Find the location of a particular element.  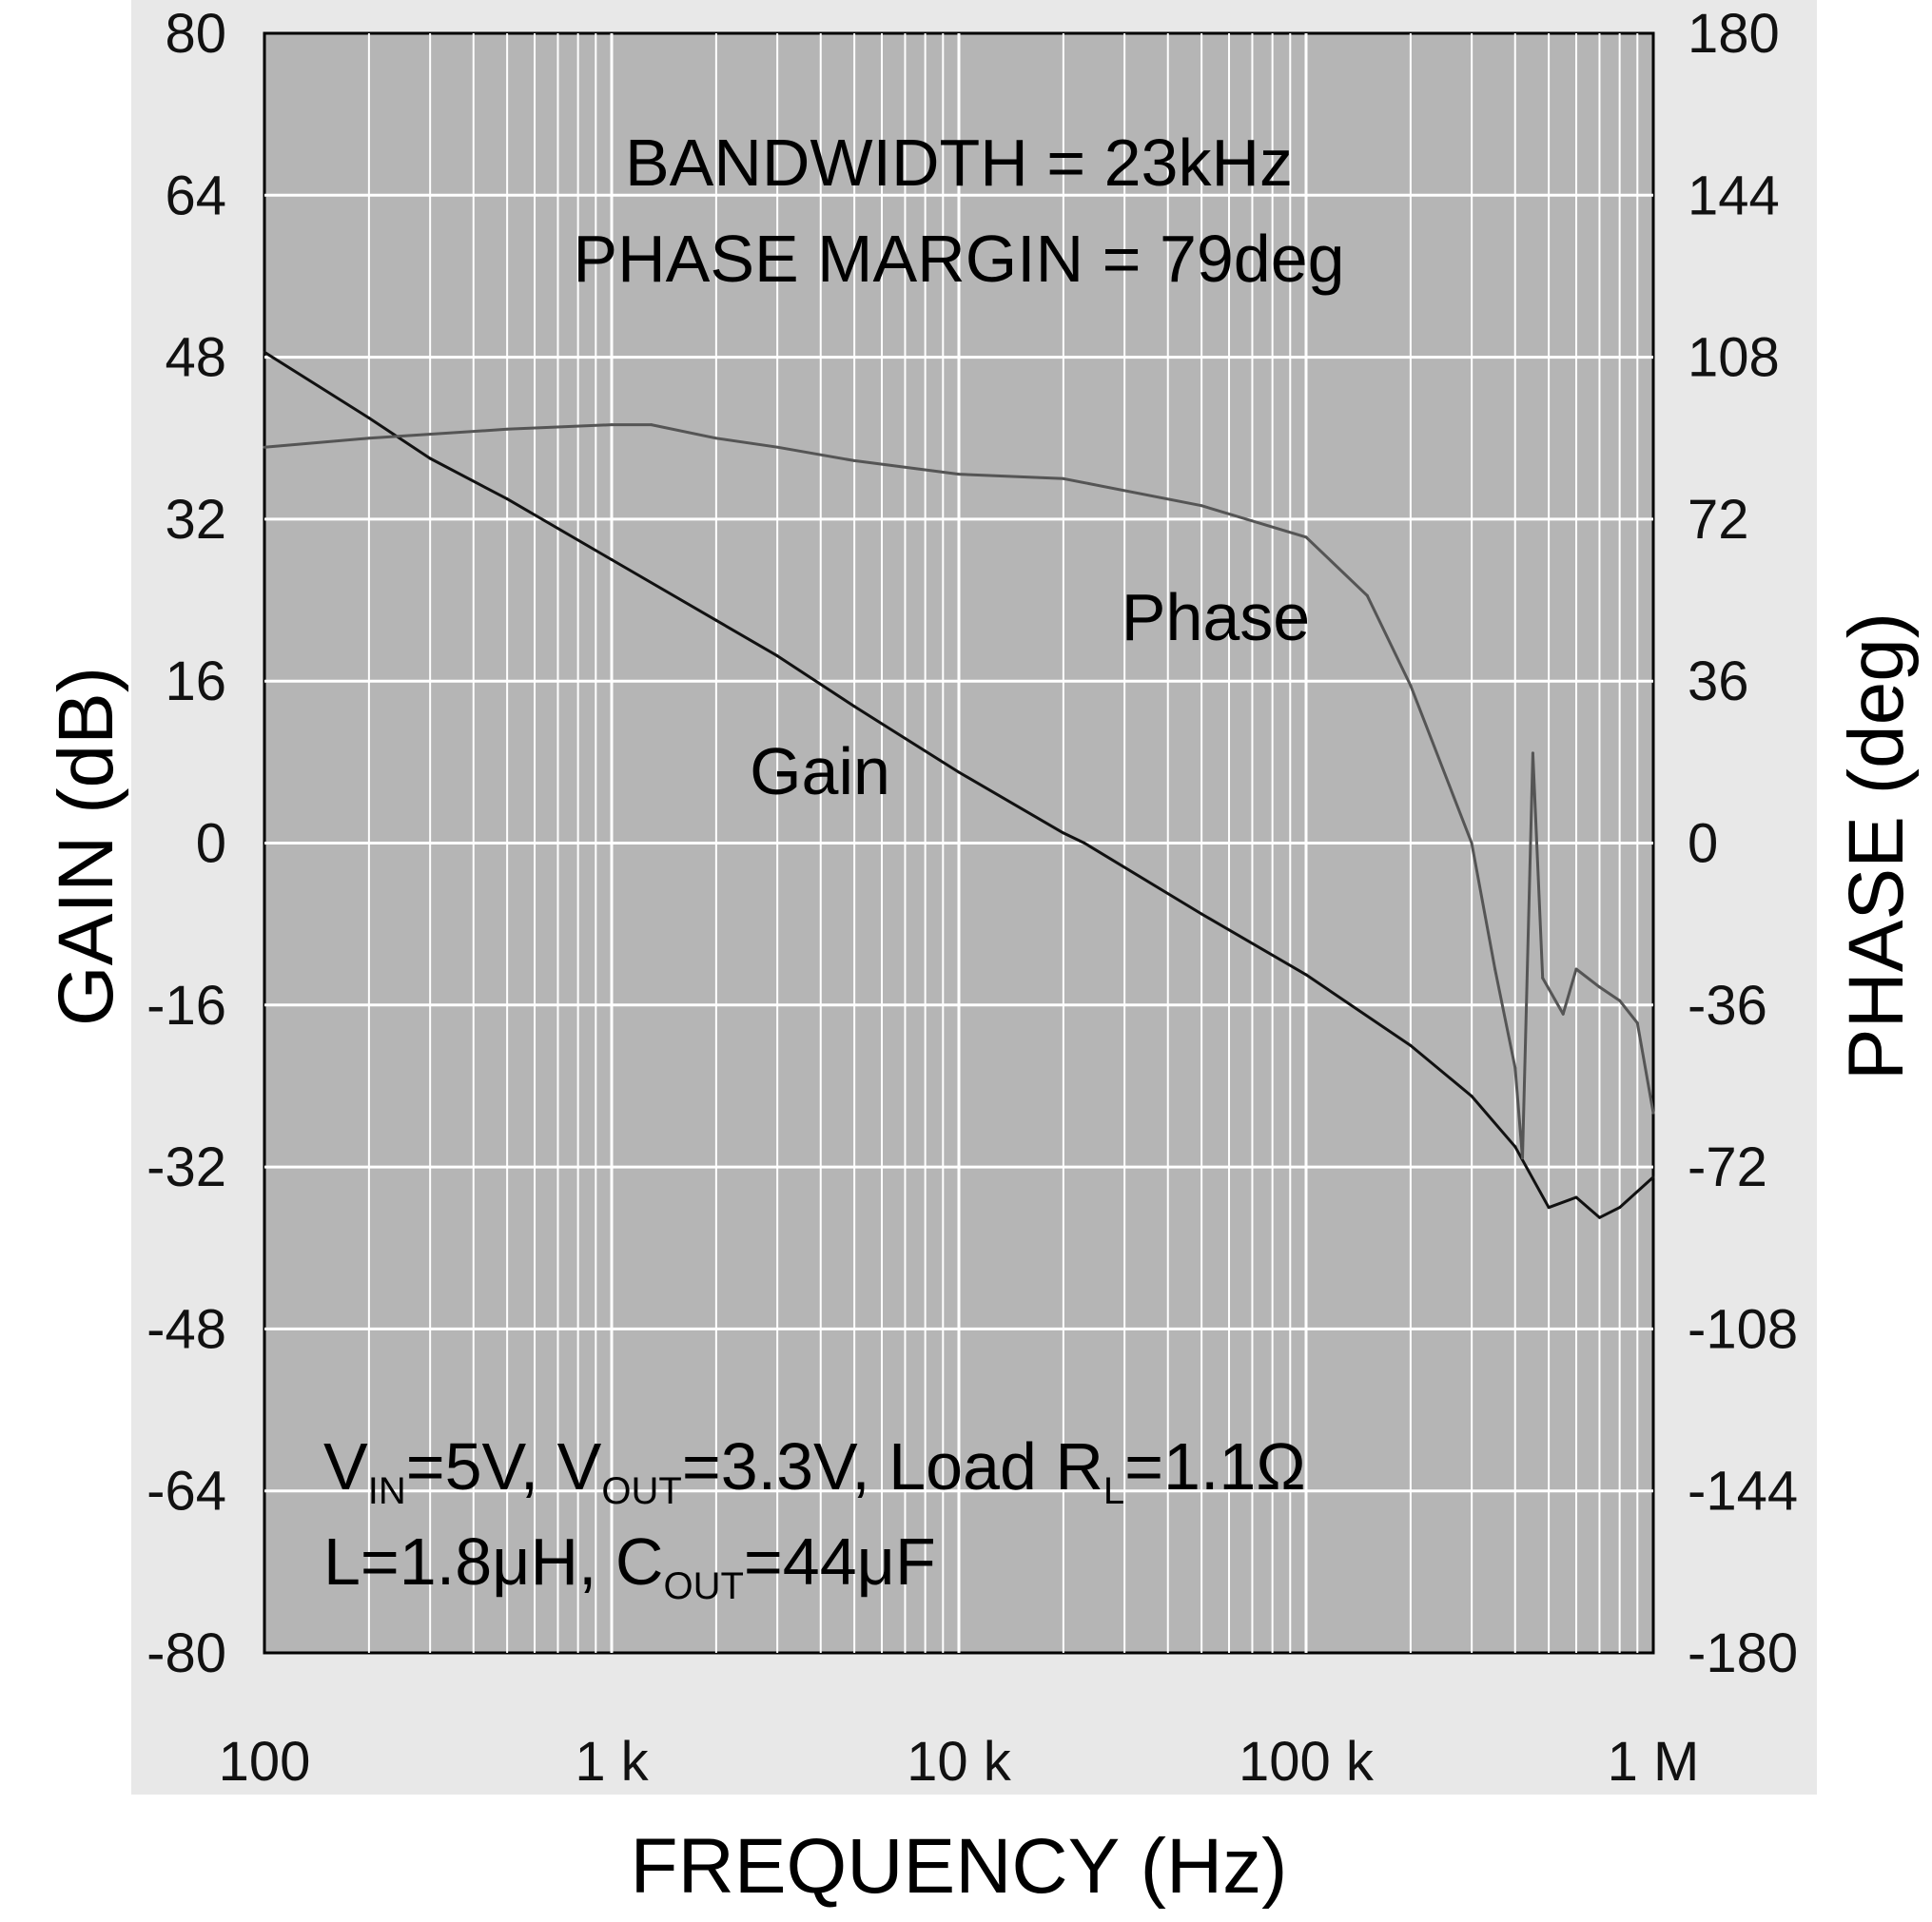

y-tick-left-label: -32 is located at coordinates (186, 1167).